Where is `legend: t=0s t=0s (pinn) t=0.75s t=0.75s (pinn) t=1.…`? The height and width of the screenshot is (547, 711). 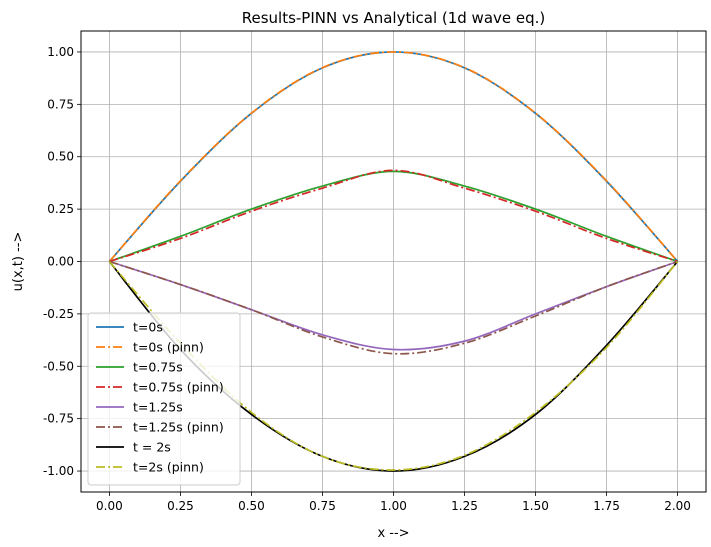 legend: t=0s t=0s (pinn) t=0.75s t=0.75s (pinn) t=1.… is located at coordinates (164, 399).